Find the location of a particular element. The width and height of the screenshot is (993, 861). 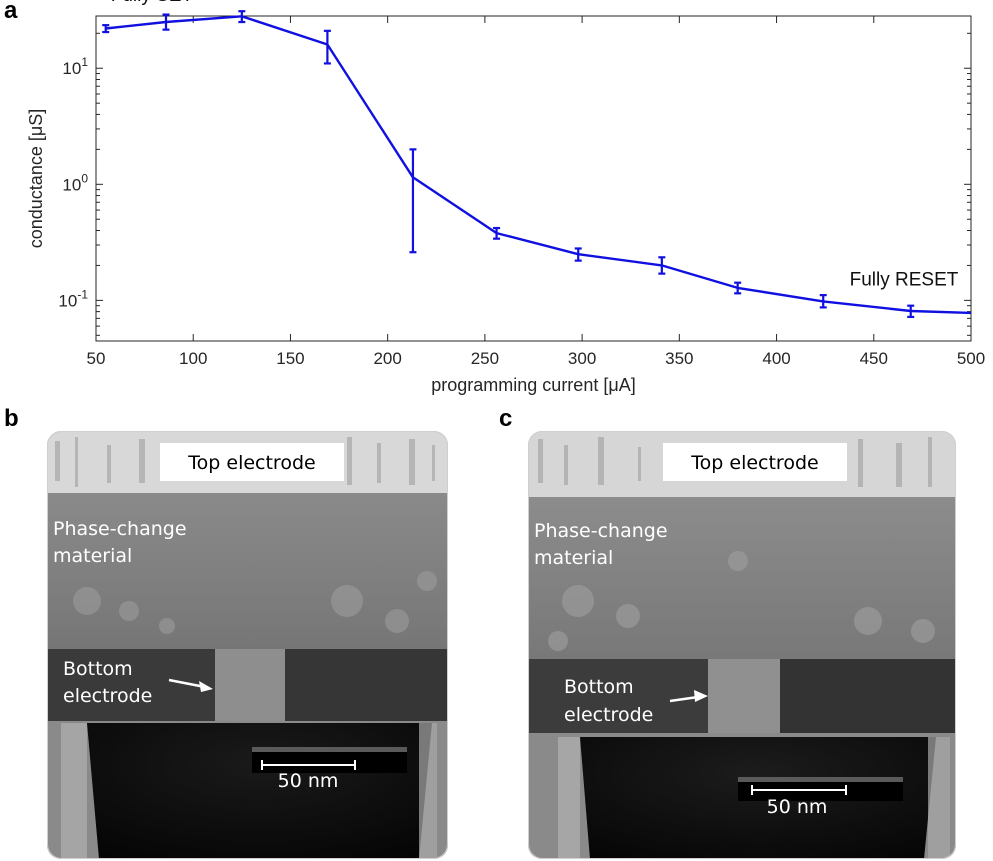

x-tick-label: 400 is located at coordinates (776, 358).